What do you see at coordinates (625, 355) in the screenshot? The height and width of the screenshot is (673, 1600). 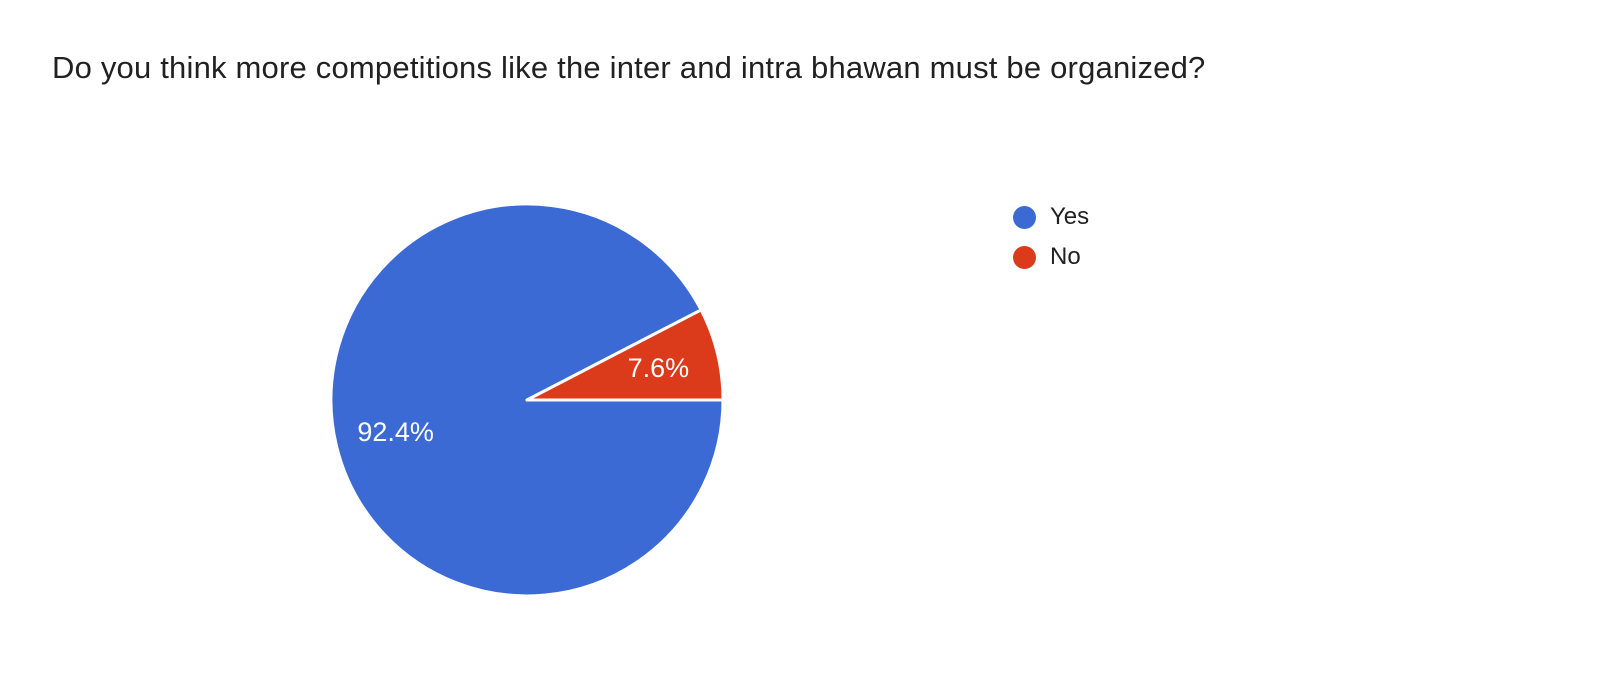 I see `pie-slice-no` at bounding box center [625, 355].